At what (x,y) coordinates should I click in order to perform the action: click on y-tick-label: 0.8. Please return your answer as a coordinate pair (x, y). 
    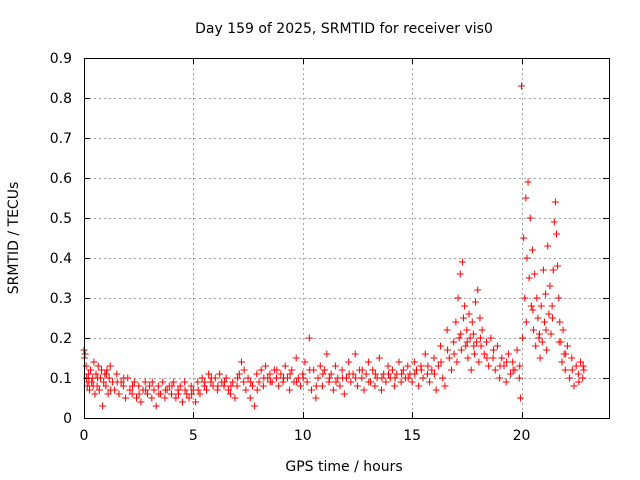
    Looking at the image, I should click on (61, 99).